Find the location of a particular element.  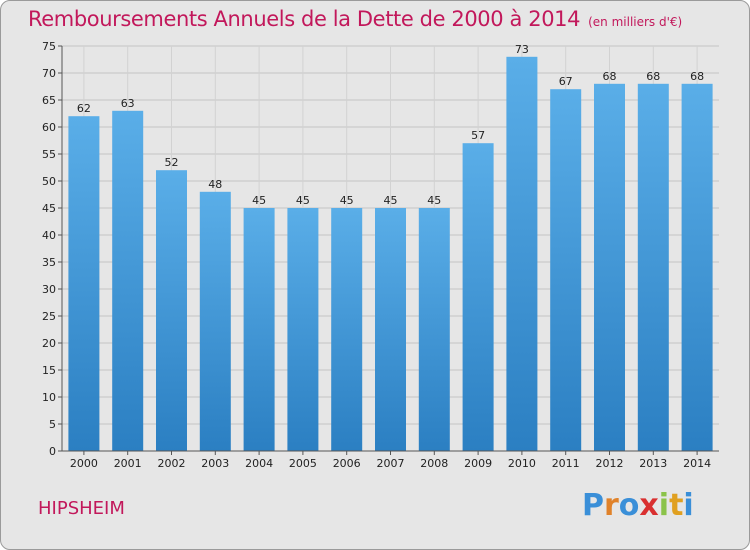

data-label: 63 is located at coordinates (128, 103).